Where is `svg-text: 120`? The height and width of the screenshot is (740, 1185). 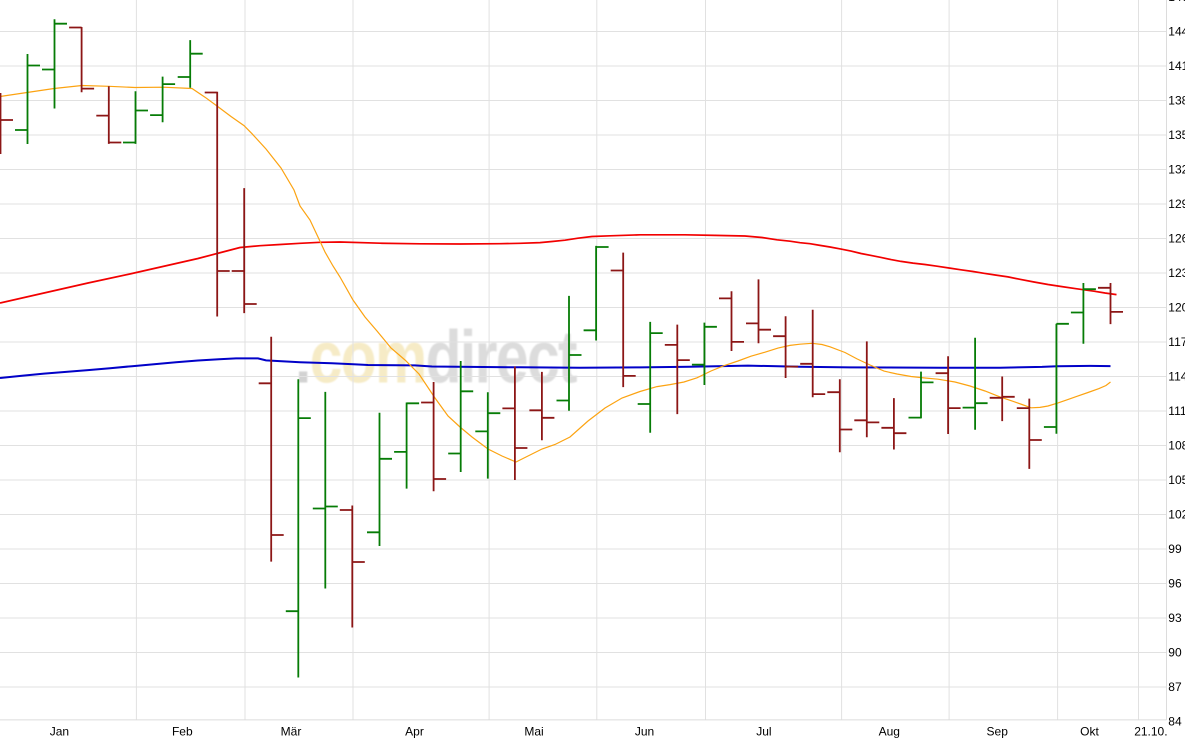 svg-text: 120 is located at coordinates (1176, 308).